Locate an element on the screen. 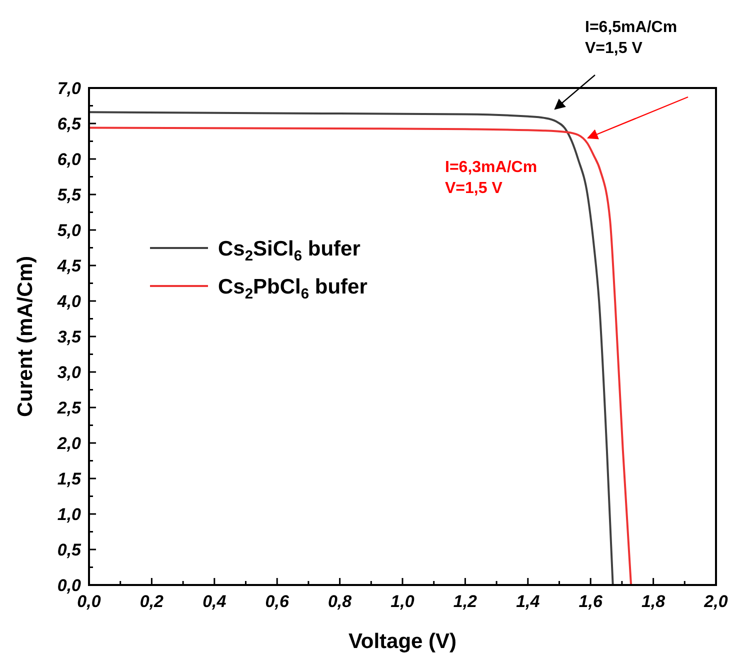 The width and height of the screenshot is (731, 658). x-tick-label: 1,8 is located at coordinates (653, 601).